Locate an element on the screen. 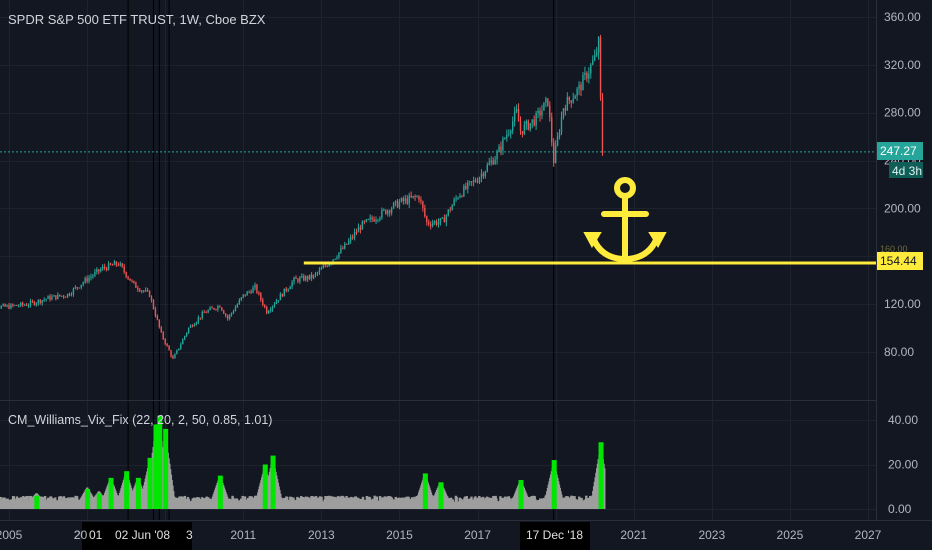  partial-date-left-2: 20 is located at coordinates (81, 535).